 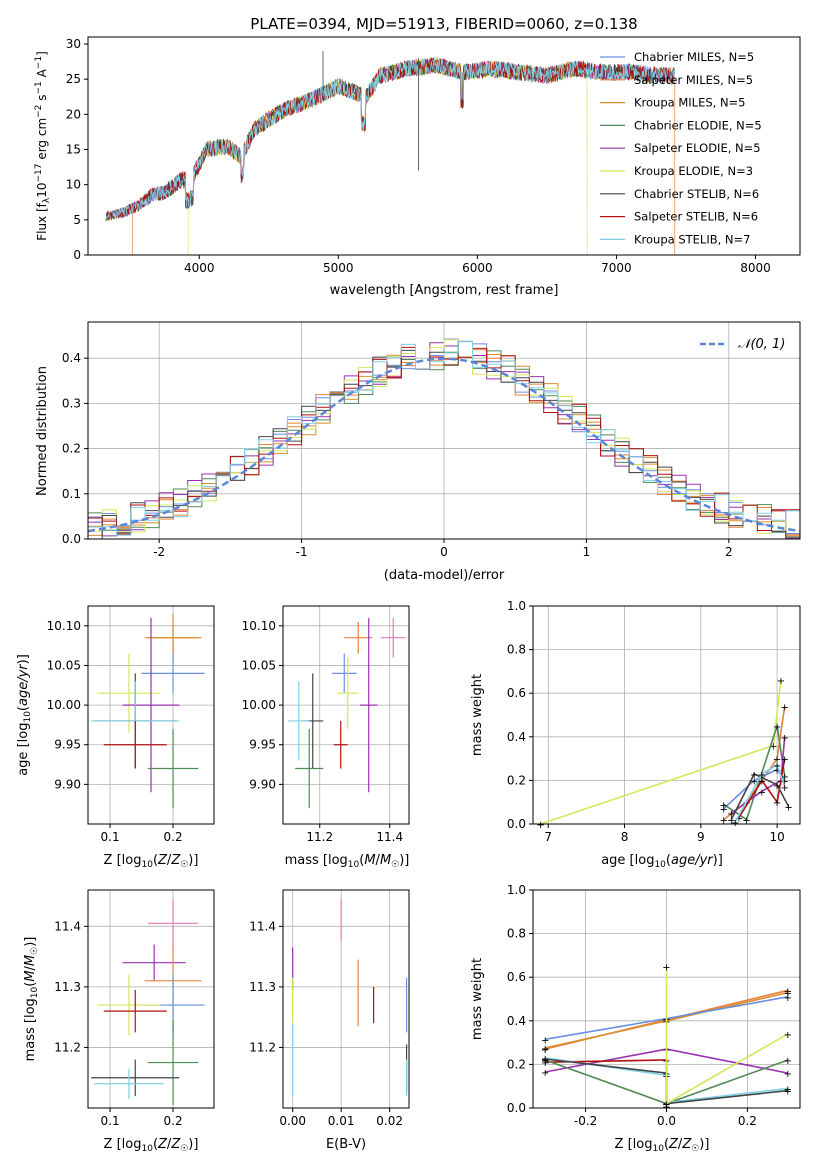 I want to click on residuals-legend: 𝒩(0, 1), so click(x=742, y=344).